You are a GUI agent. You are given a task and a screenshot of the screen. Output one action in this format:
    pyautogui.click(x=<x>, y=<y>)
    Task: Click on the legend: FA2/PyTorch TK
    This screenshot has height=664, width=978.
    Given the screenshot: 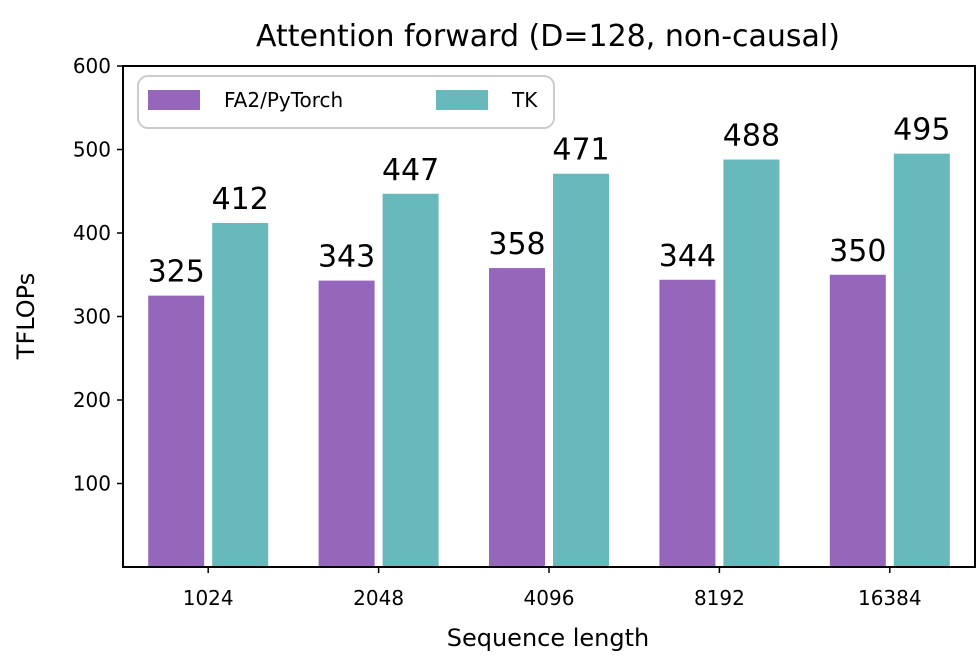 What is the action you would take?
    pyautogui.click(x=346, y=102)
    